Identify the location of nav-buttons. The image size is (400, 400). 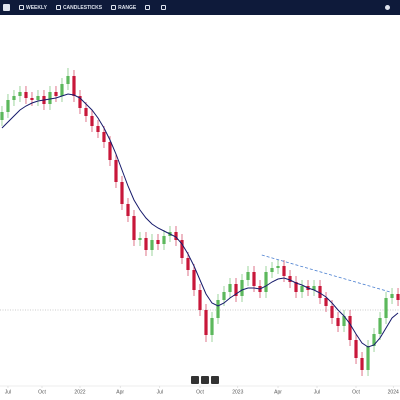
(205, 380).